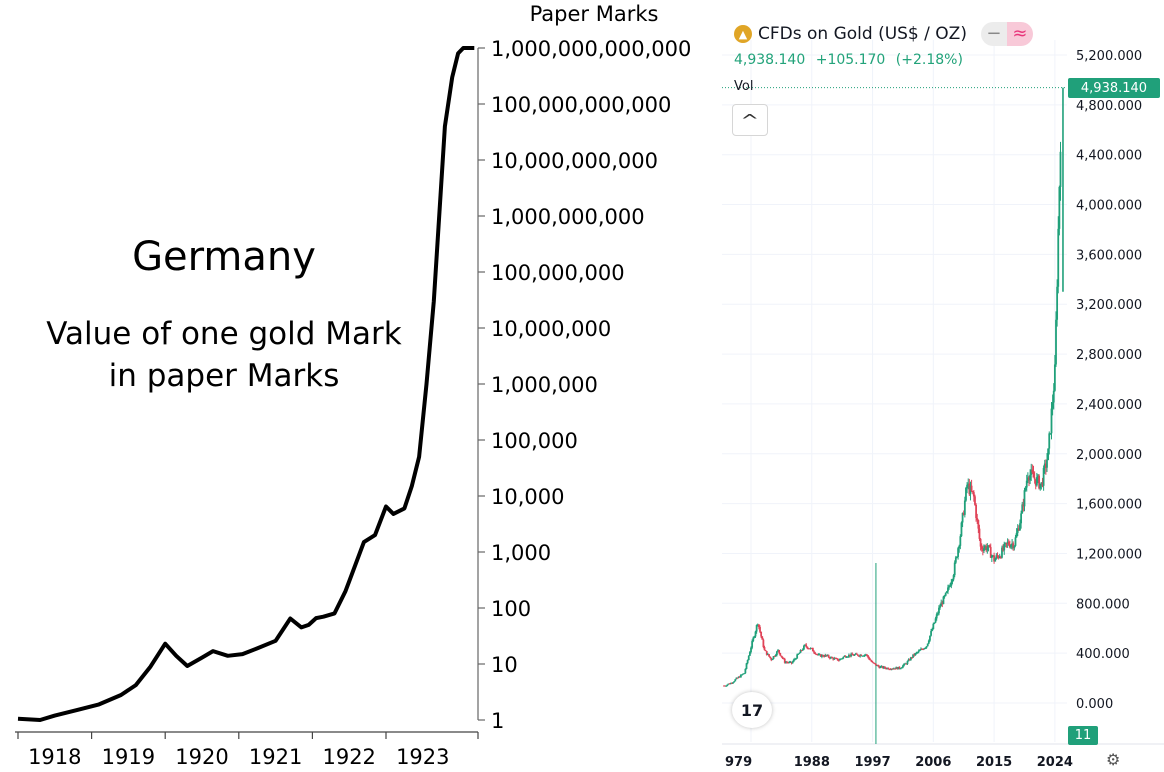  What do you see at coordinates (591, 49) in the screenshot?
I see `y-tick-label: 1,000,000,000,000` at bounding box center [591, 49].